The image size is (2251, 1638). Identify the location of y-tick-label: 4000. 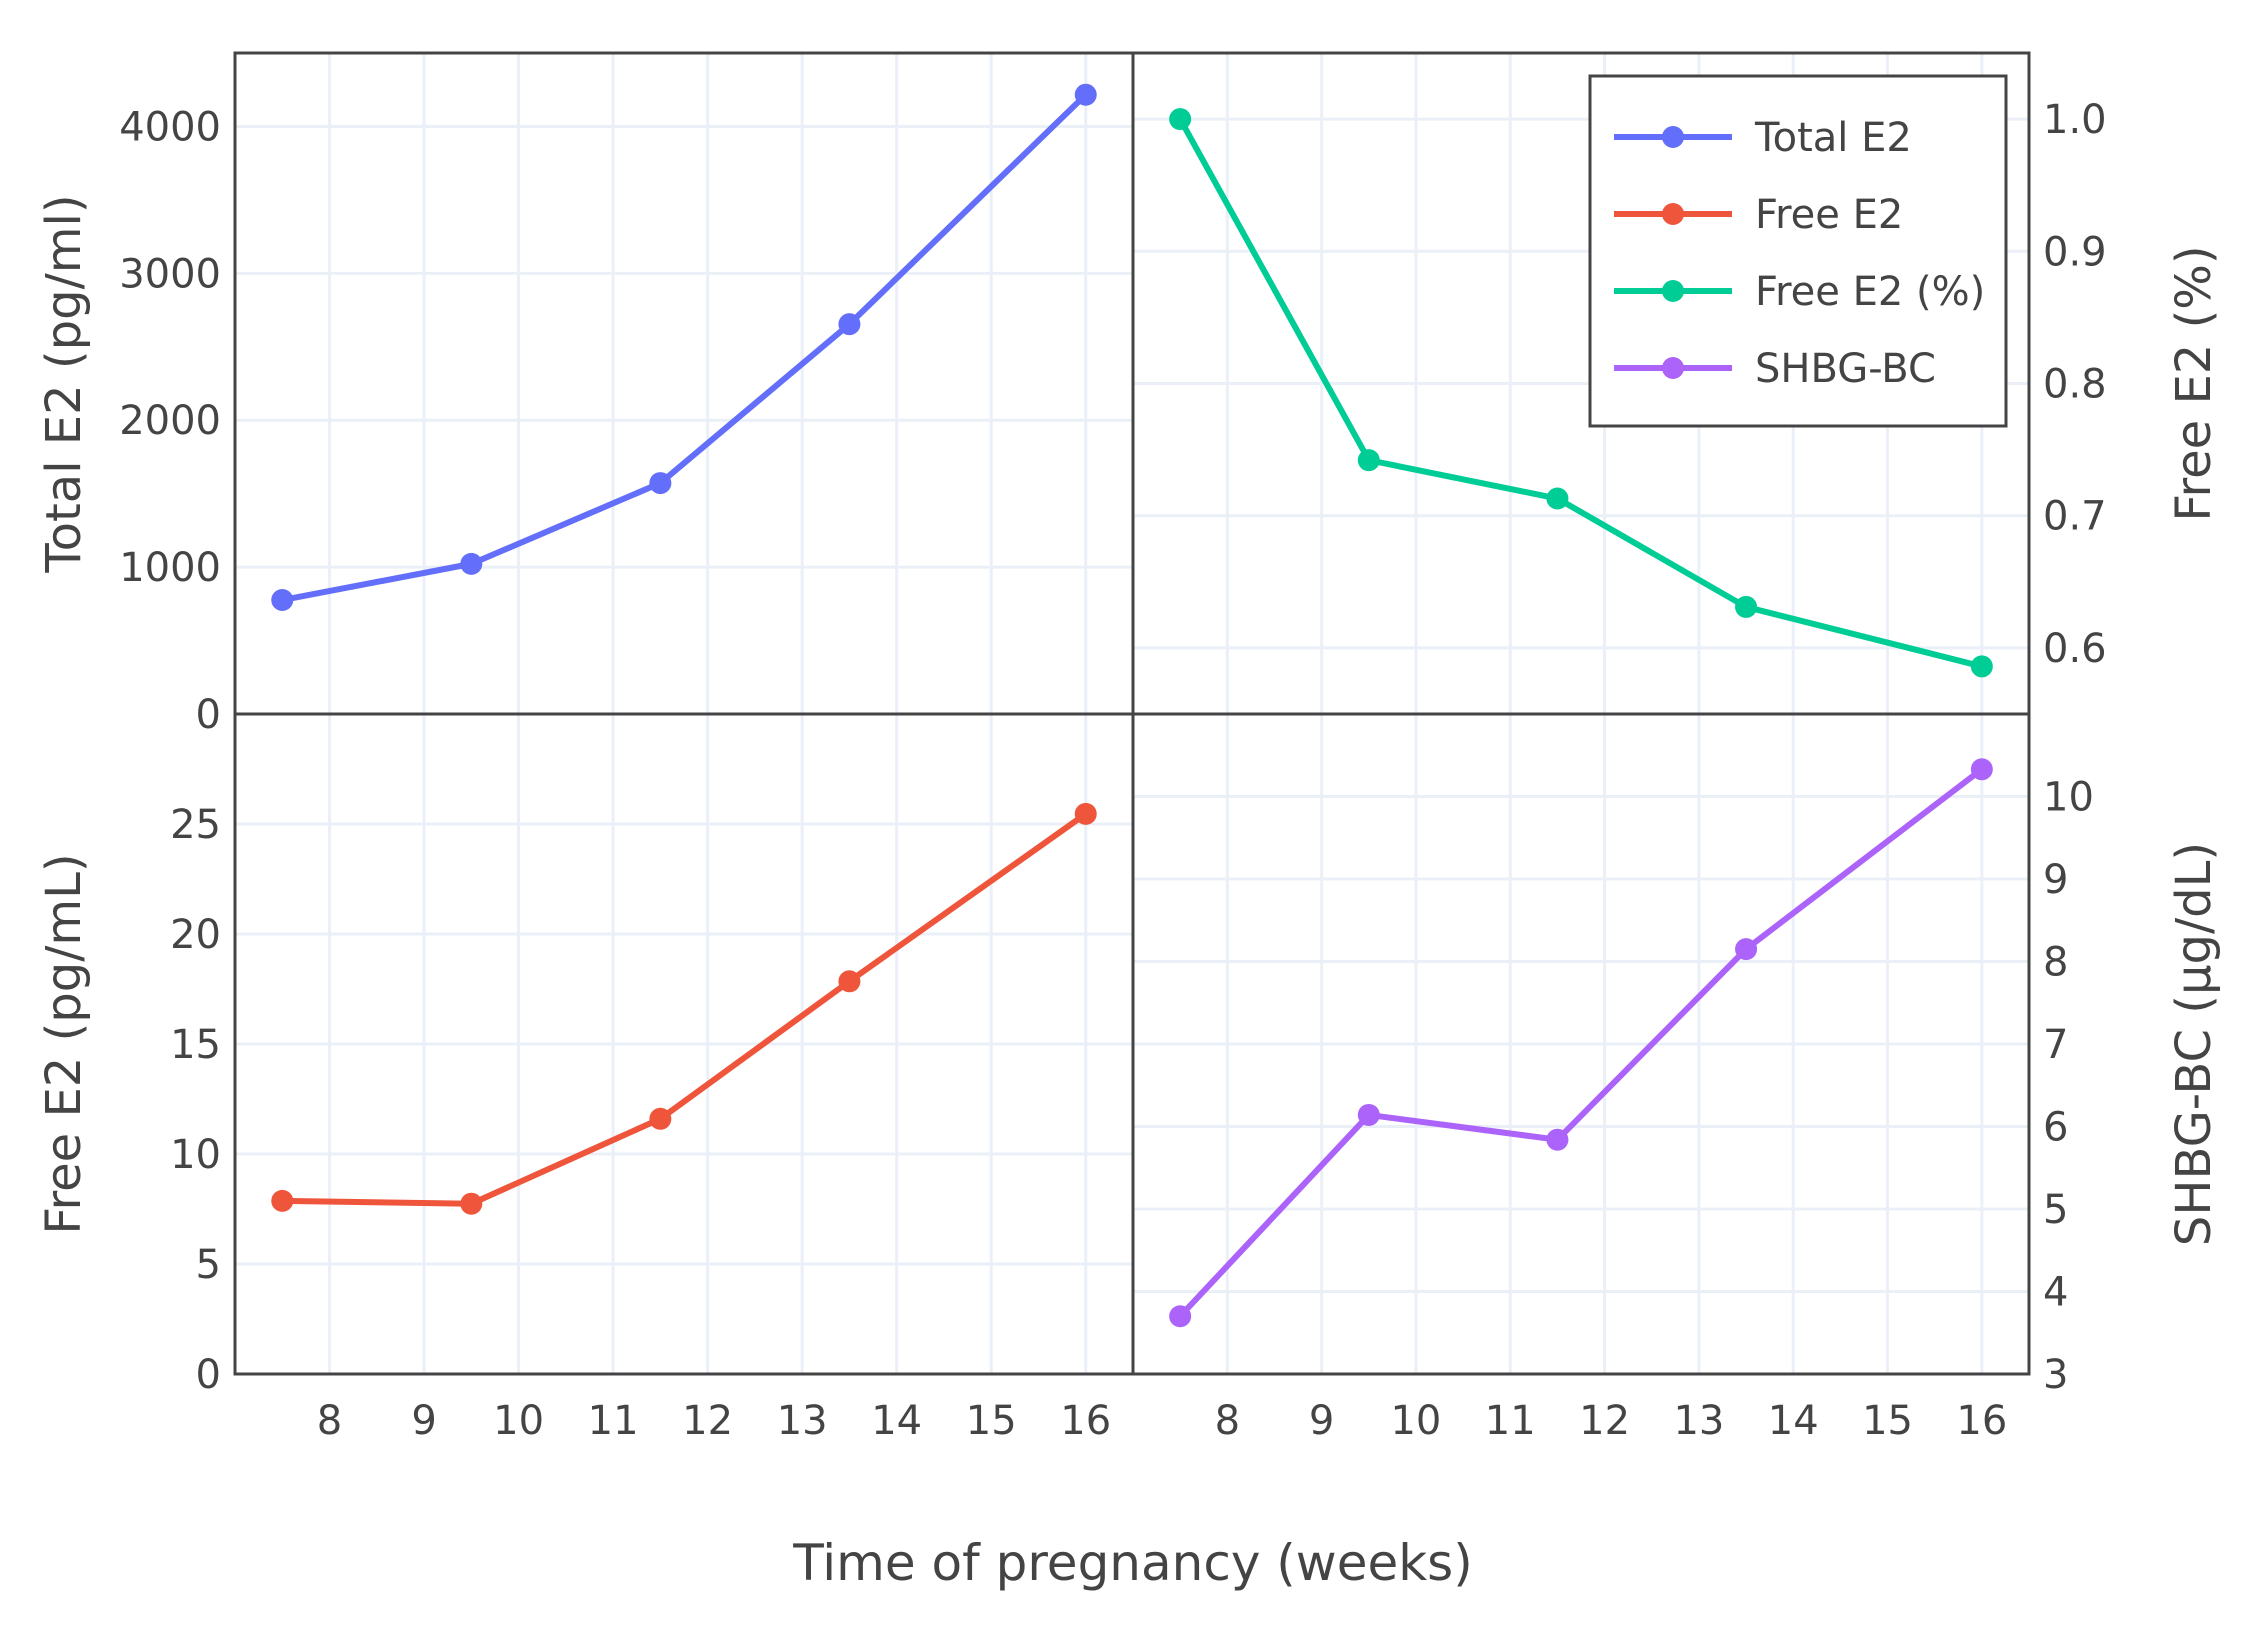
(170, 127).